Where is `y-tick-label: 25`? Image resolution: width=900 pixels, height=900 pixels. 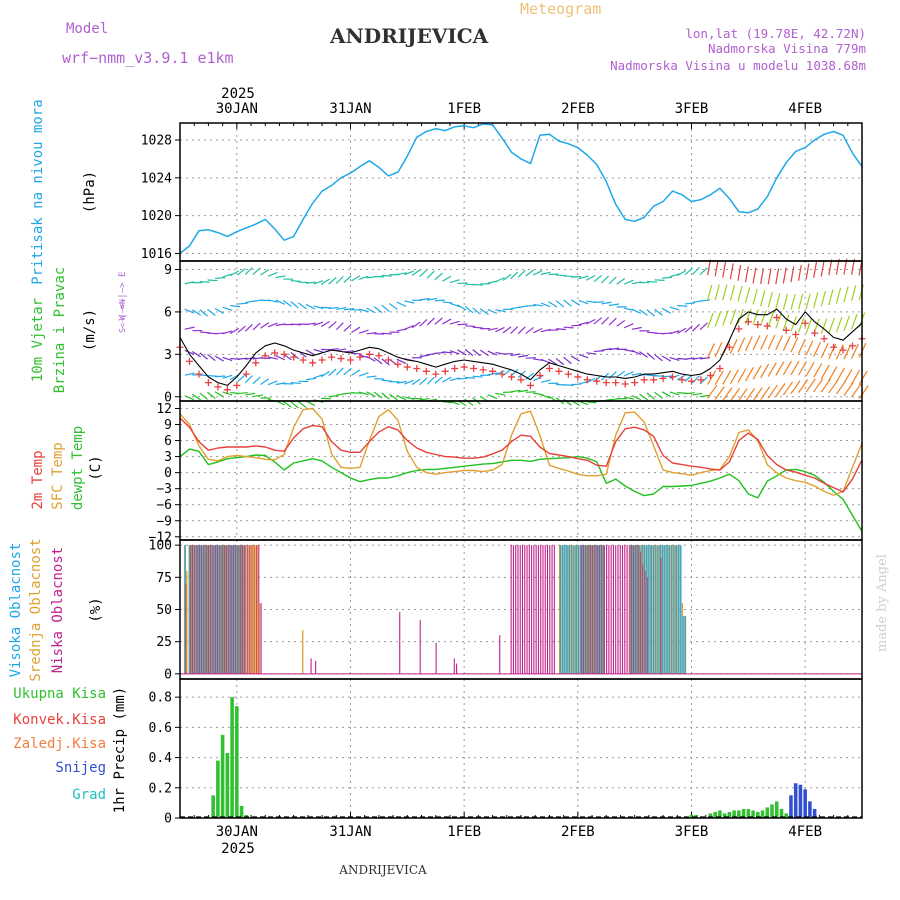
y-tick-label: 25 is located at coordinates (164, 642).